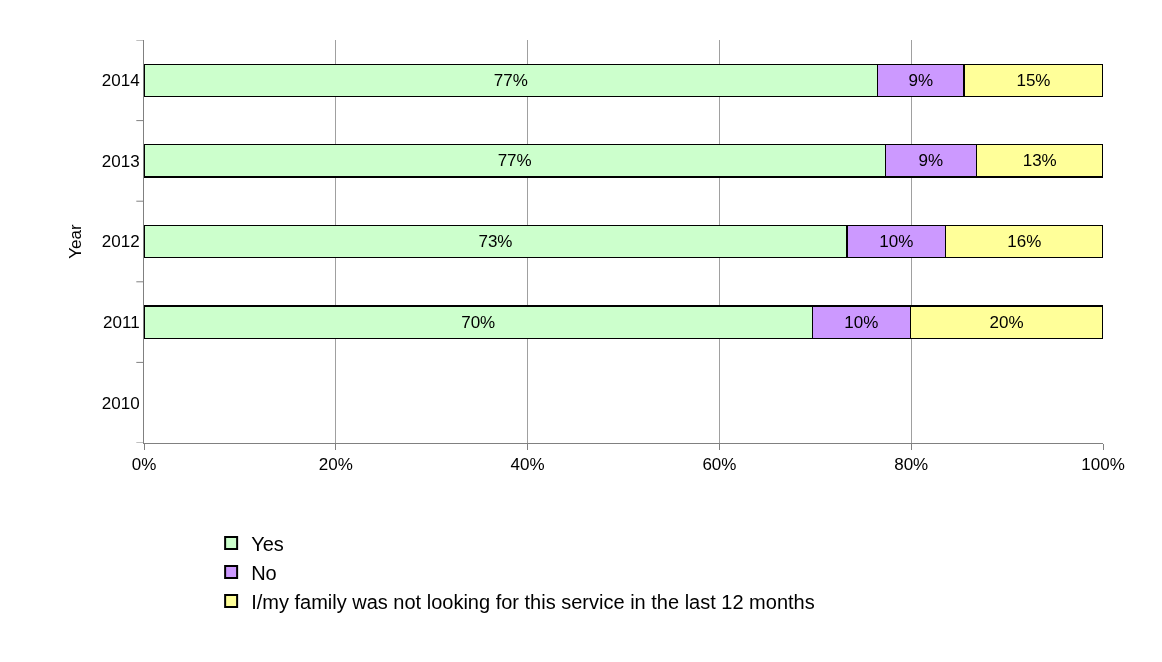  I want to click on data-label: 16%, so click(1024, 241).